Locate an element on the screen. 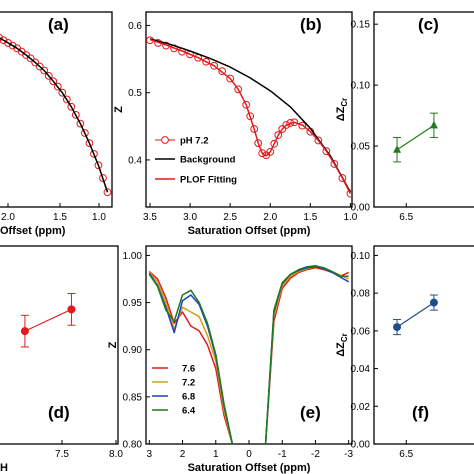 The image size is (474, 474). x-tick-label: 1 is located at coordinates (216, 454).